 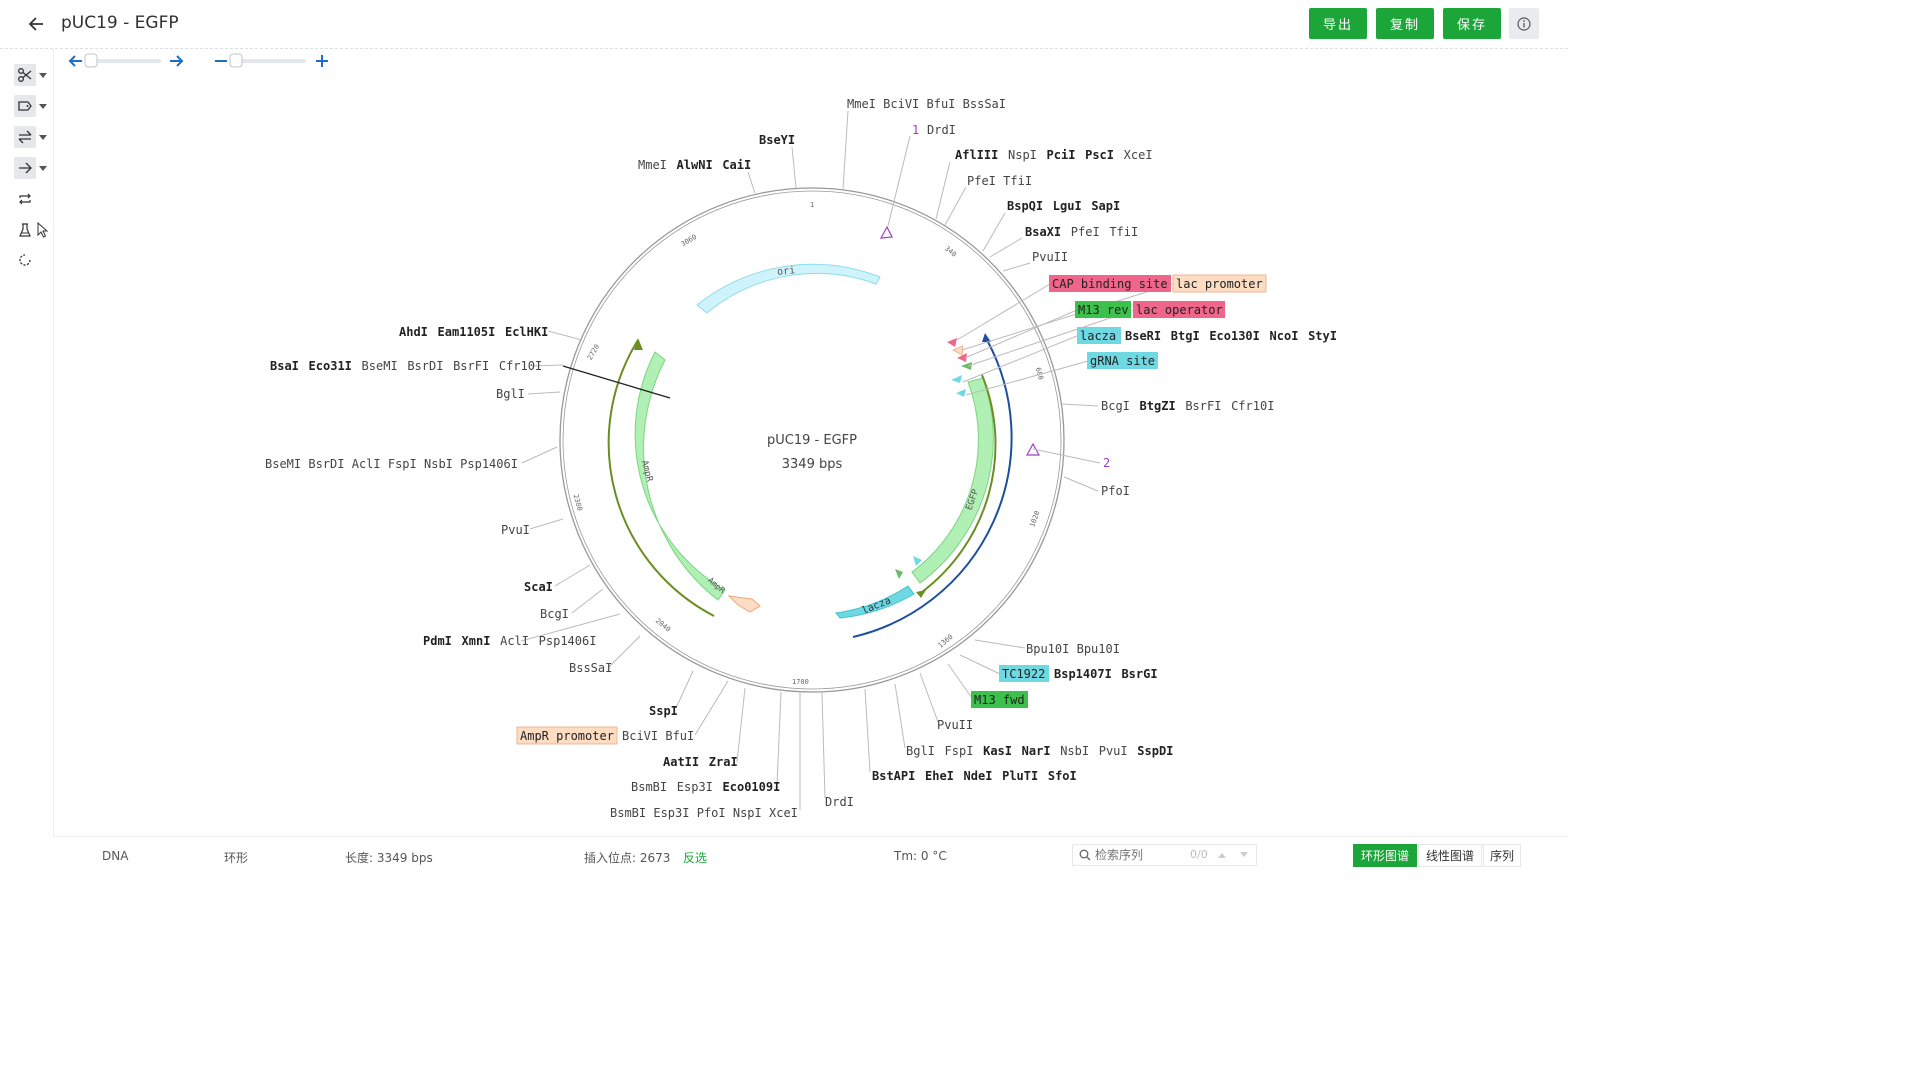 I want to click on invert-selection-link: 反选, so click(x=695, y=858).